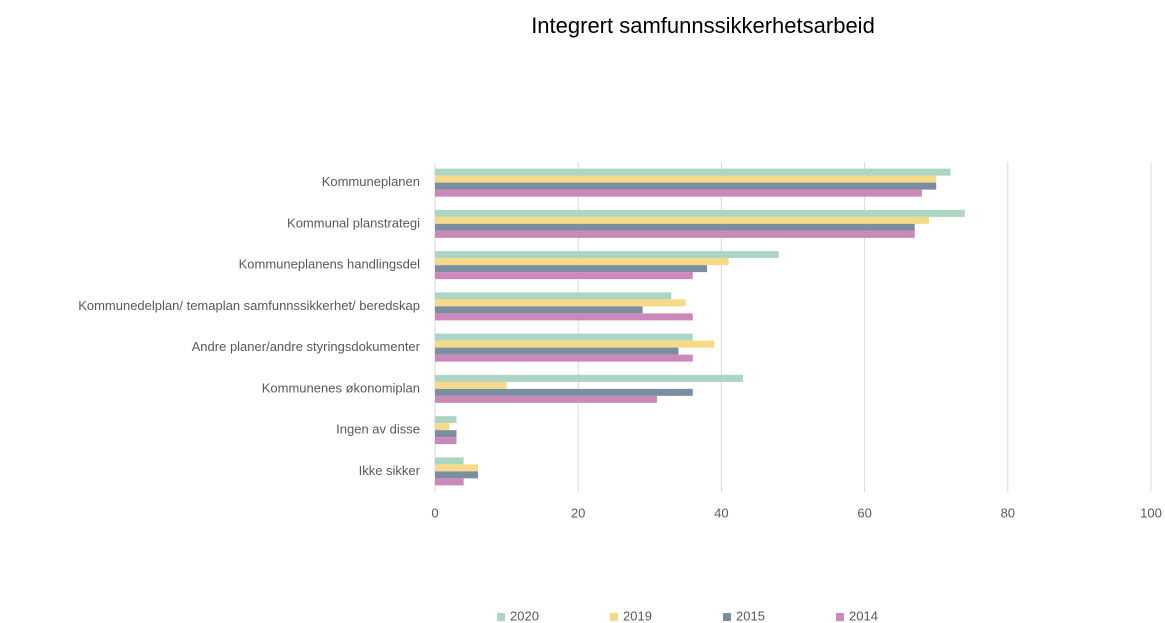  Describe the element at coordinates (330, 264) in the screenshot. I see `y-tick-label: Kommuneplanens handlingsdel` at that location.